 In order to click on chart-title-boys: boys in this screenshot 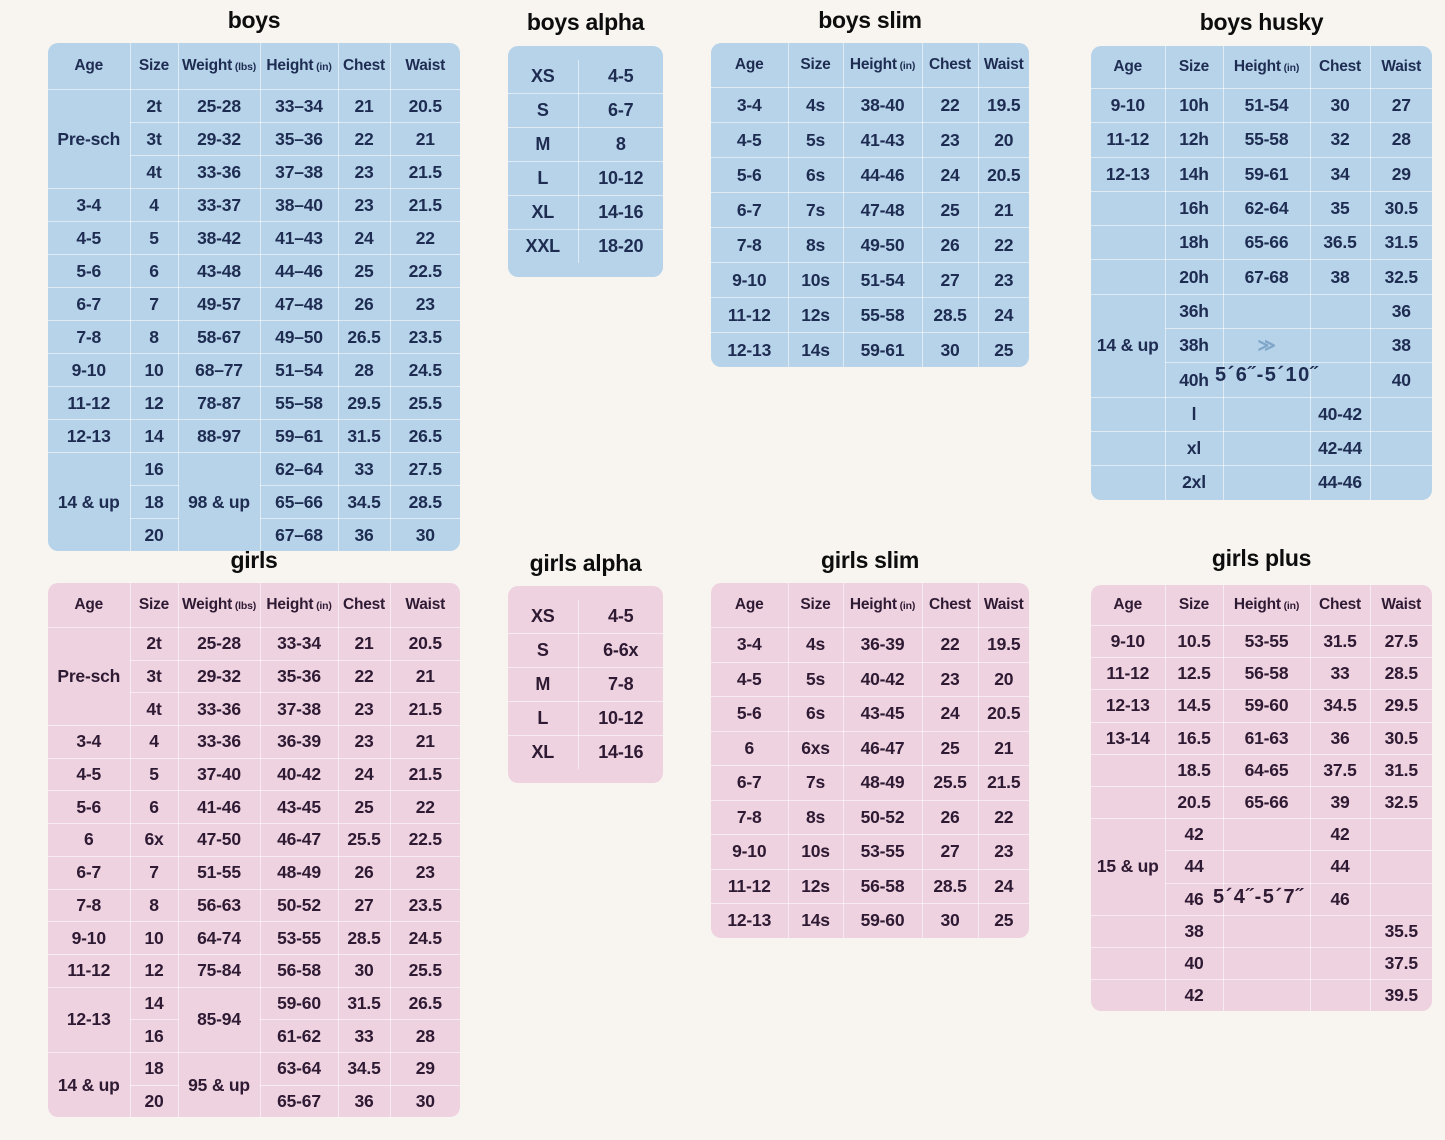, I will do `click(254, 20)`.